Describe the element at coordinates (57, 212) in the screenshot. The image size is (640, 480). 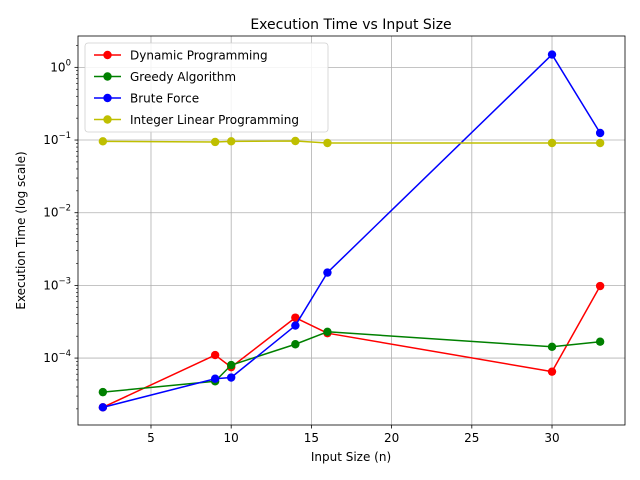
I see `y-tick-label: 10⁻²` at that location.